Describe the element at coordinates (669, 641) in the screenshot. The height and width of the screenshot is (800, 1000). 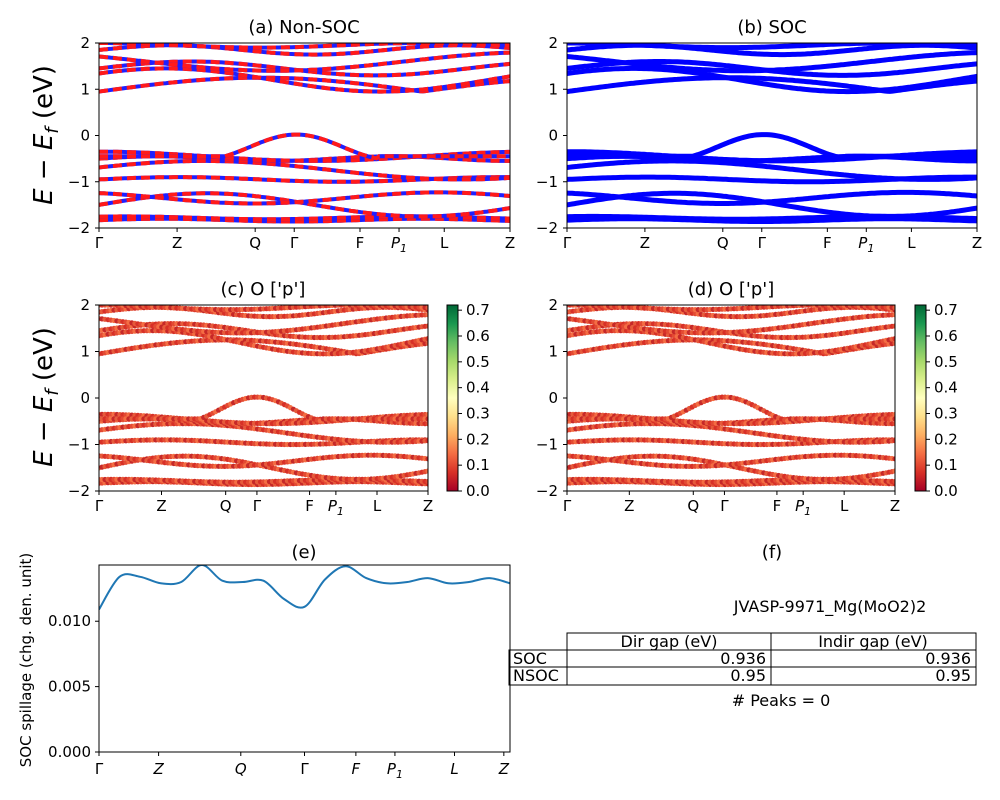
I see `table-header-dir: Dir gap (eV)` at that location.